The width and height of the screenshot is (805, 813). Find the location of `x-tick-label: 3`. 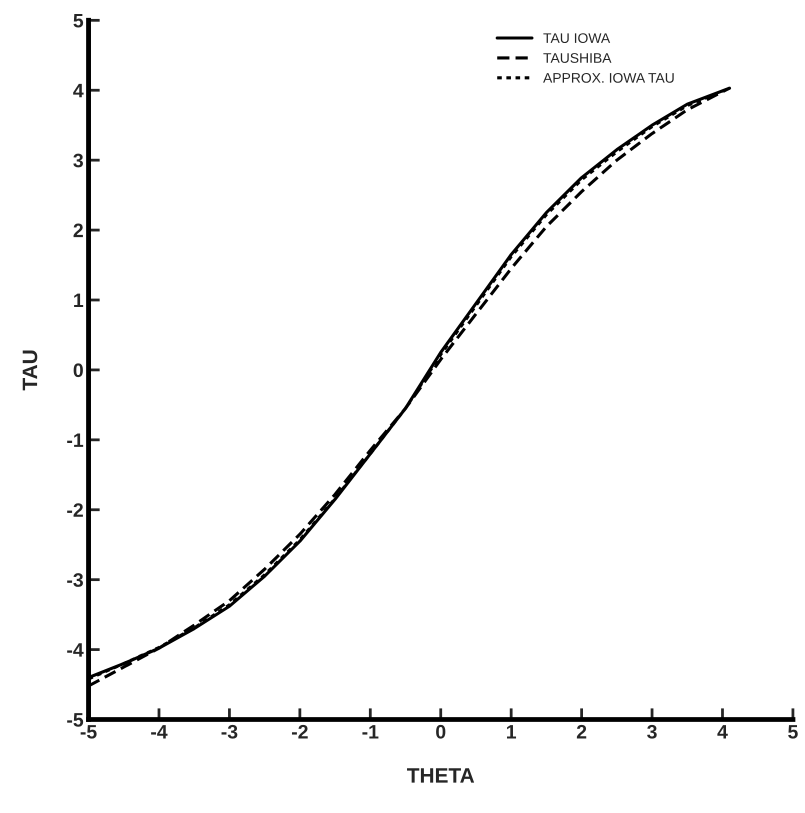

x-tick-label: 3 is located at coordinates (652, 731).